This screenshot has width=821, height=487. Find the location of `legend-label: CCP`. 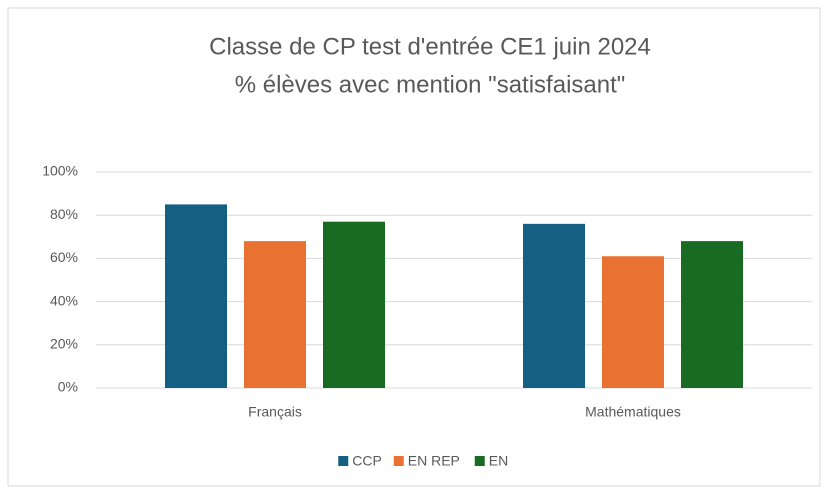

legend-label: CCP is located at coordinates (367, 461).